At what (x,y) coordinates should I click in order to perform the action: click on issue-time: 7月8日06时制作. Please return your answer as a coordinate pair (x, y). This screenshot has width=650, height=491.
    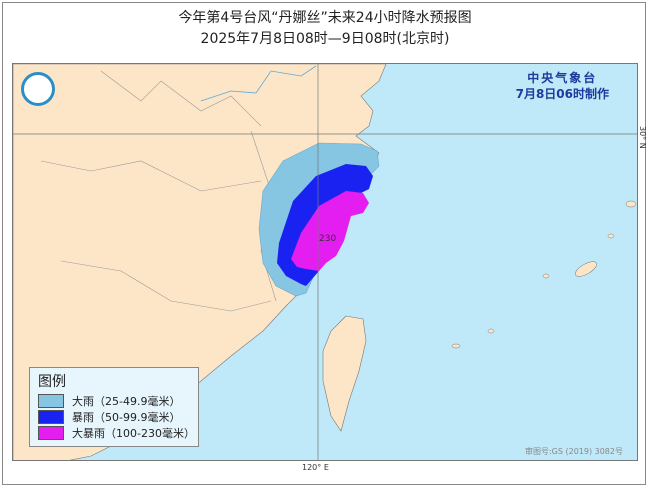
    Looking at the image, I should click on (562, 94).